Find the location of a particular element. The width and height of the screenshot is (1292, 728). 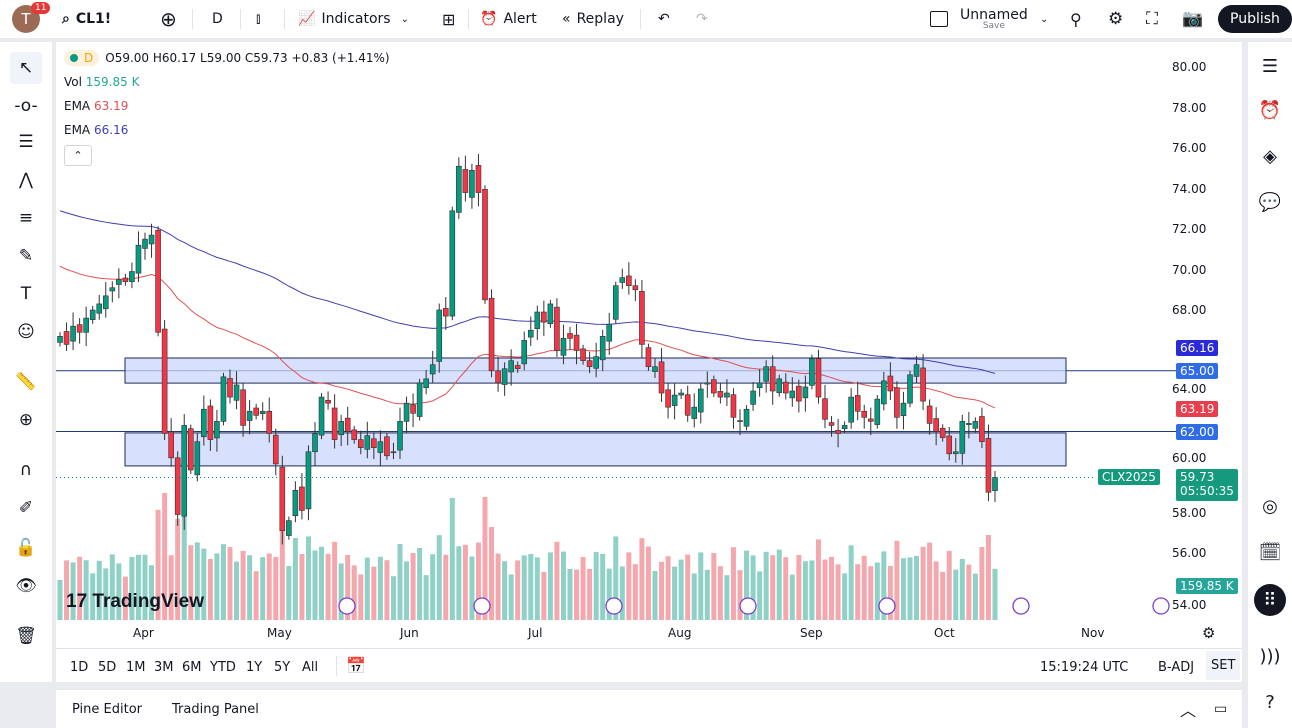

quick-search-button: ⚲ is located at coordinates (1076, 19).